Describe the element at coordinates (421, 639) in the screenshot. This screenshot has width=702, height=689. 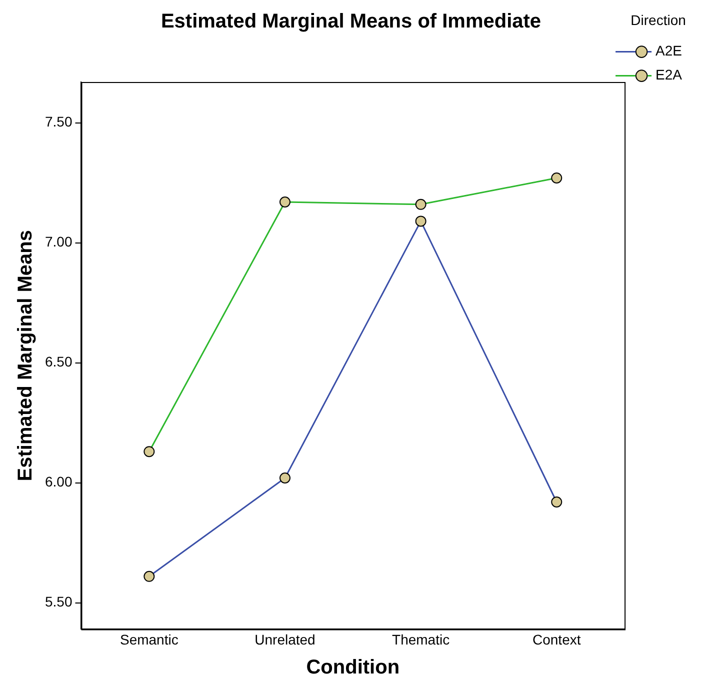
I see `x-tick-label: Thematic` at that location.